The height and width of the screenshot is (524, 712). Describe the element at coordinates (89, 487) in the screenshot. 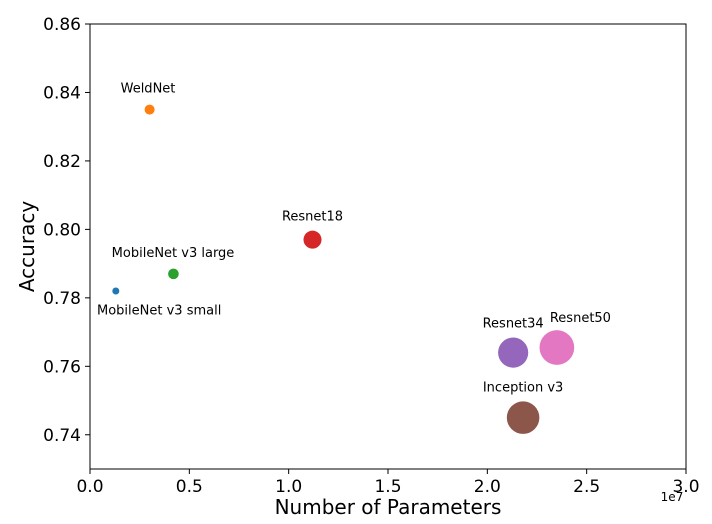

I see `x-tick-label: 0.0` at that location.